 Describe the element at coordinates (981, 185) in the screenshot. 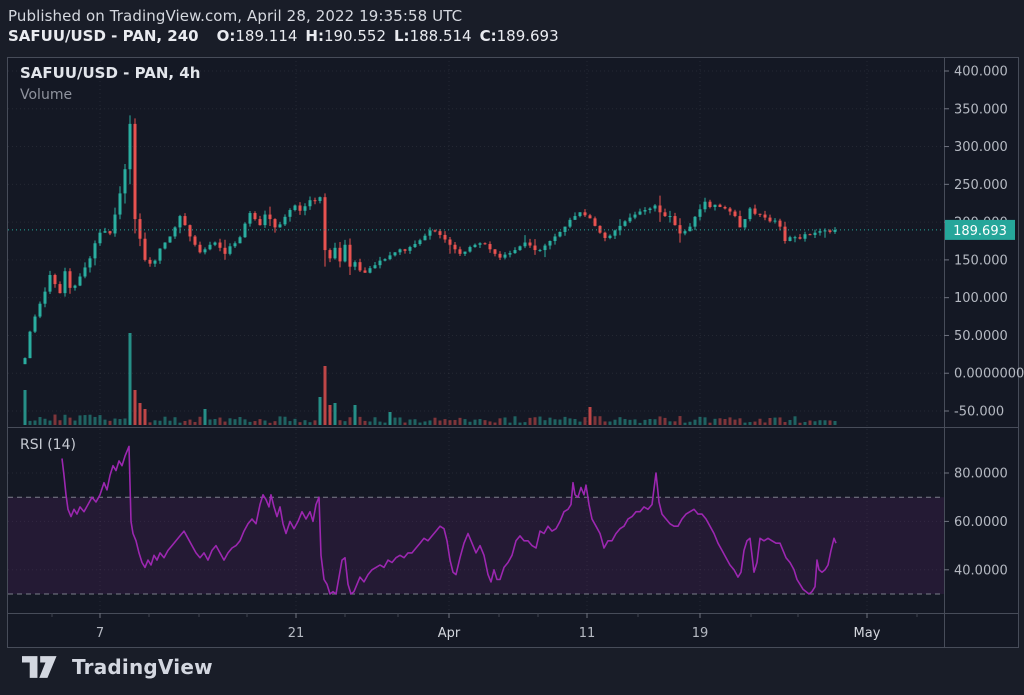

I see `price-axis-label: 250.000` at that location.